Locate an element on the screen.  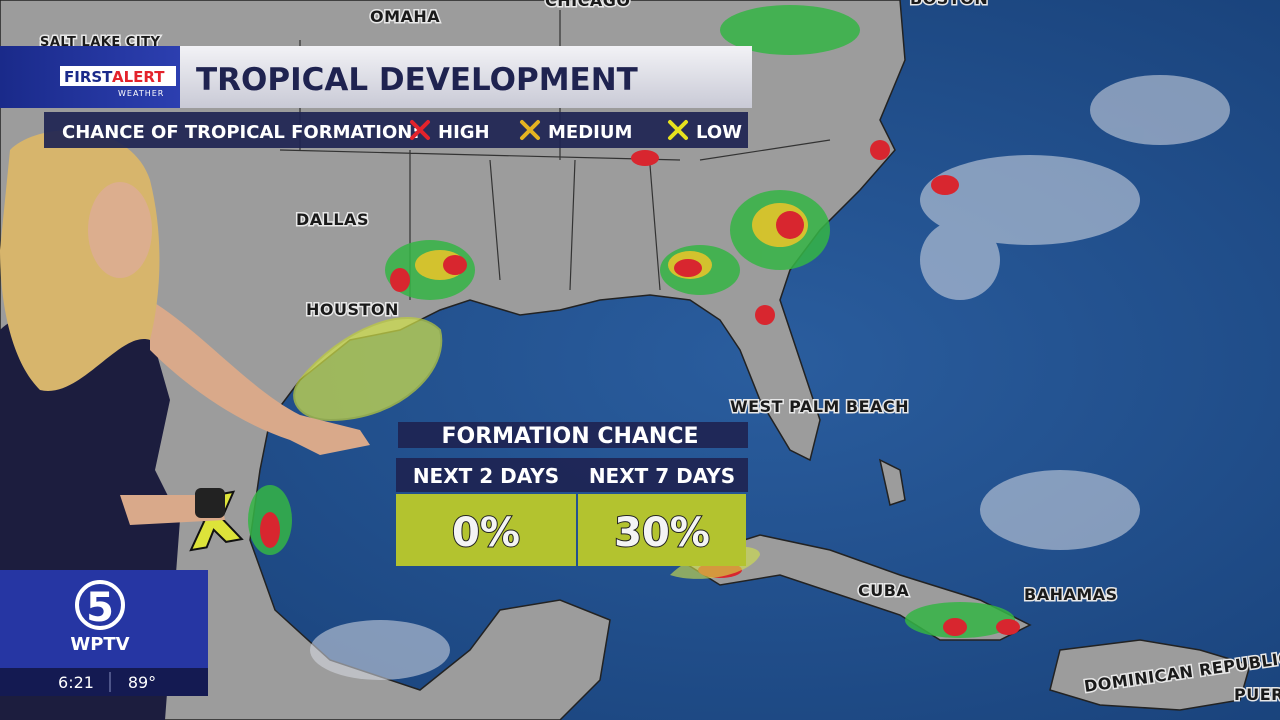
station-call-sign: WPTV is located at coordinates (99, 644).